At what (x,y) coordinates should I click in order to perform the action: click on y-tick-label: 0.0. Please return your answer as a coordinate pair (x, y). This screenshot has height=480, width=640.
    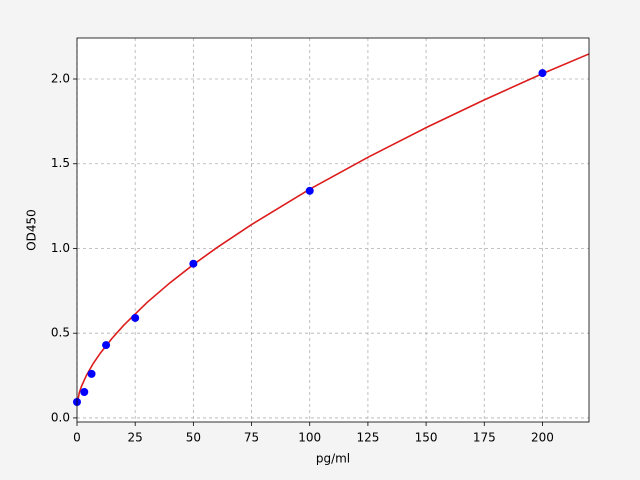
    Looking at the image, I should click on (60, 417).